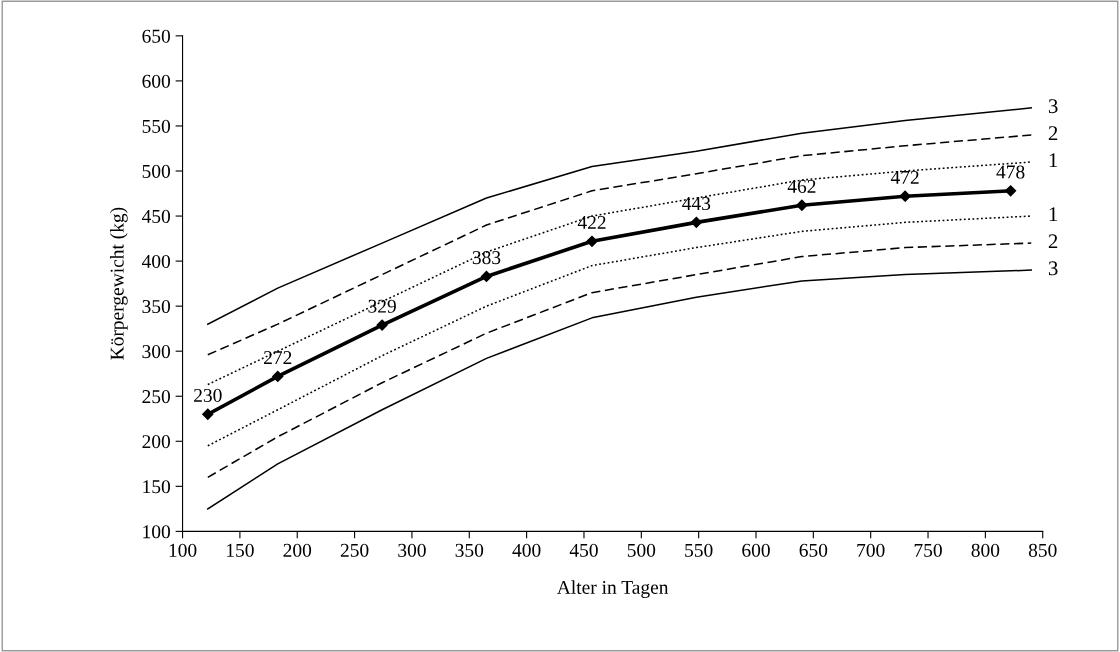 This screenshot has height=652, width=1120. What do you see at coordinates (696, 204) in the screenshot?
I see `data-label: 443` at bounding box center [696, 204].